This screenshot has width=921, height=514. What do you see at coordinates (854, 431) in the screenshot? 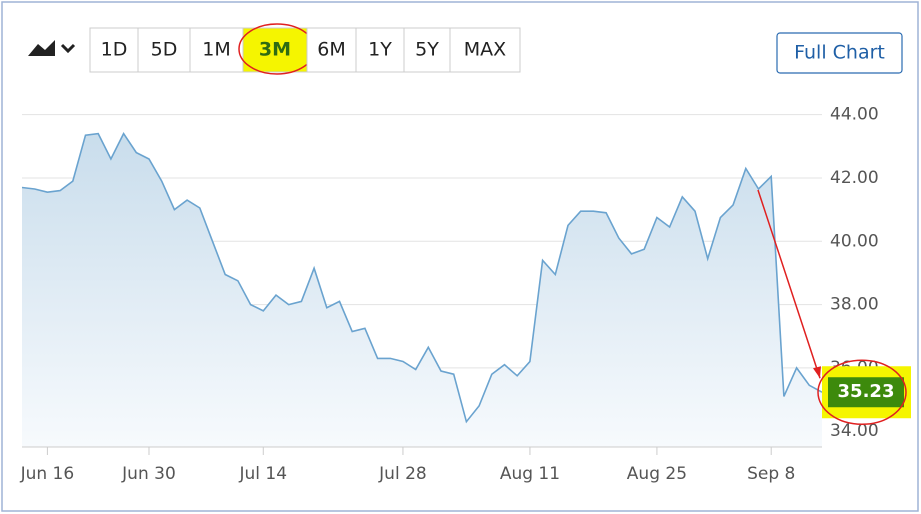
I see `y-tick-label: 34.00` at bounding box center [854, 431].